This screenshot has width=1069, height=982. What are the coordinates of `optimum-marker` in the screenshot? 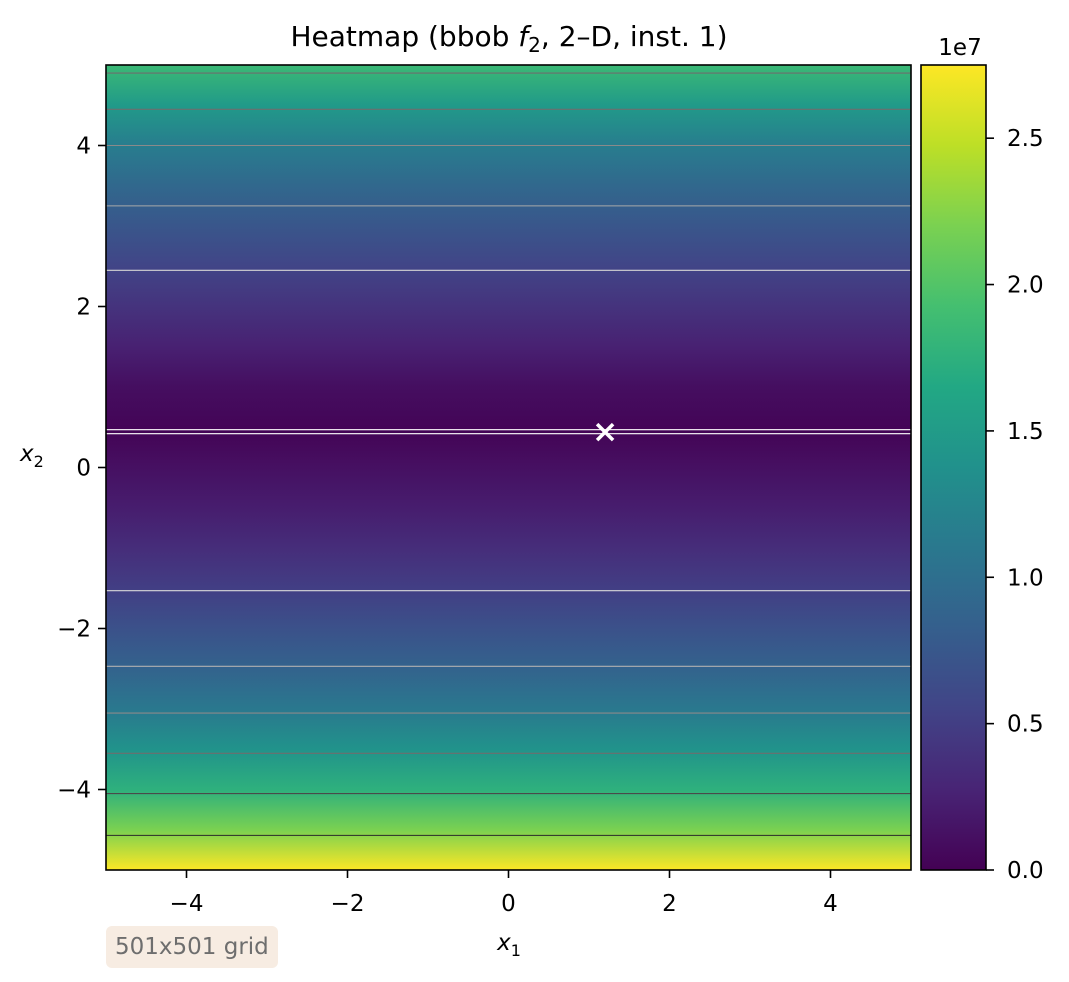 It's located at (605, 432).